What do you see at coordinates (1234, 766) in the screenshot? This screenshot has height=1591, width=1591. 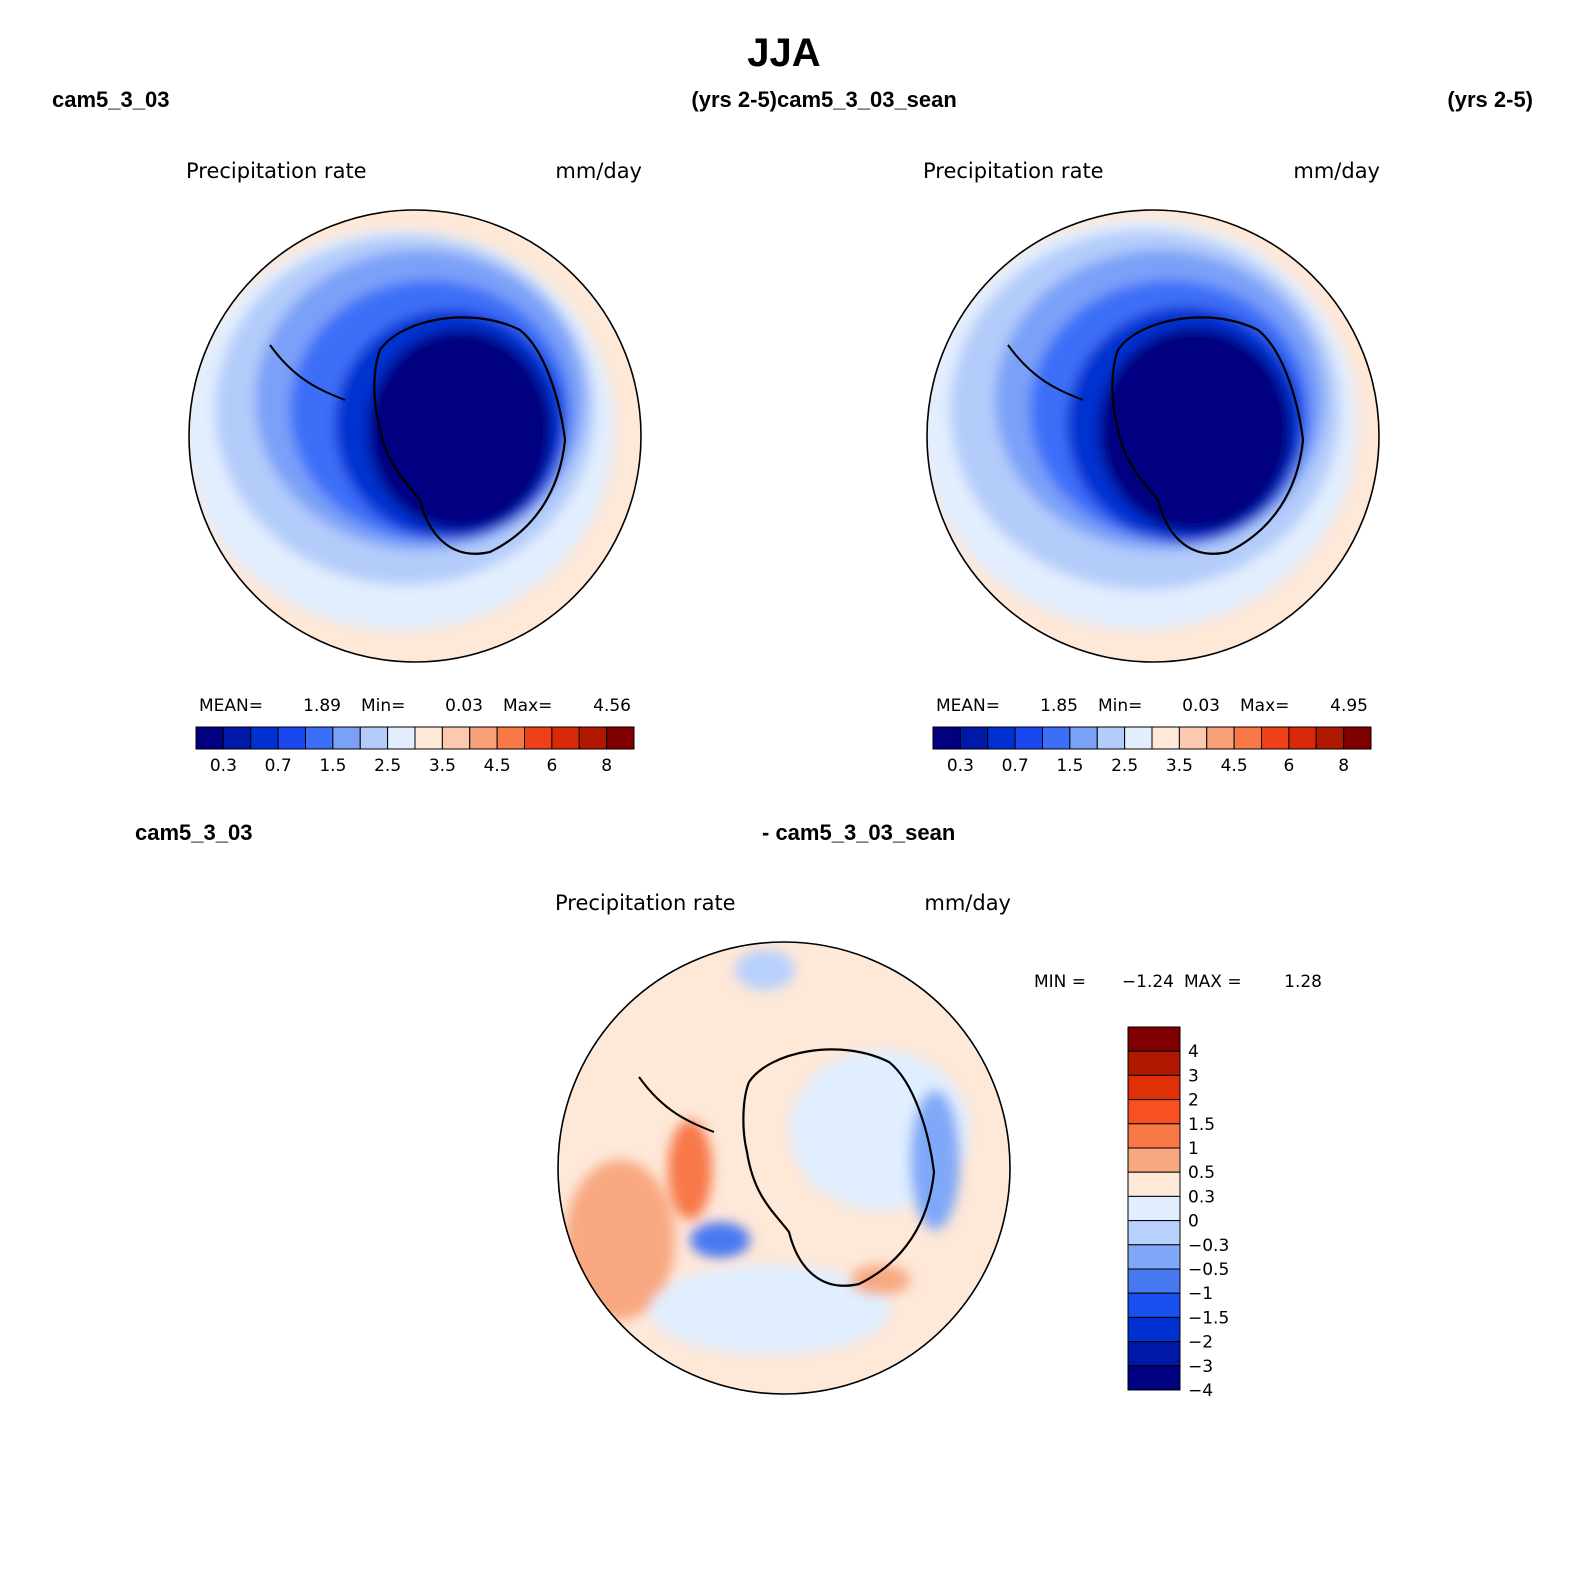 I see `panel-2-colorbar-tick-label: 4.5` at bounding box center [1234, 766].